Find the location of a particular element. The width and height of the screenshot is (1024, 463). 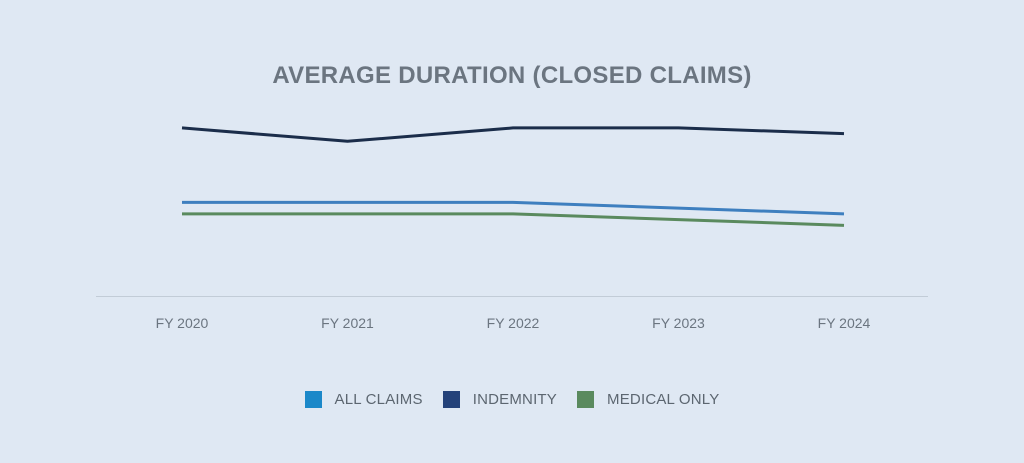

series-line-medical-only is located at coordinates (513, 219).